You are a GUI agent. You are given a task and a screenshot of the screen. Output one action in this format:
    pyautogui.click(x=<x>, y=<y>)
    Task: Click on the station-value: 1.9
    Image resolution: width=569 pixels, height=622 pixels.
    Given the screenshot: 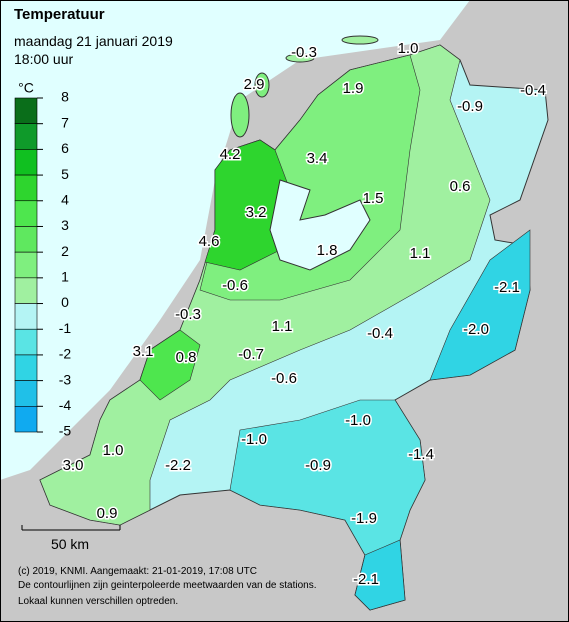 What is the action you would take?
    pyautogui.click(x=353, y=88)
    